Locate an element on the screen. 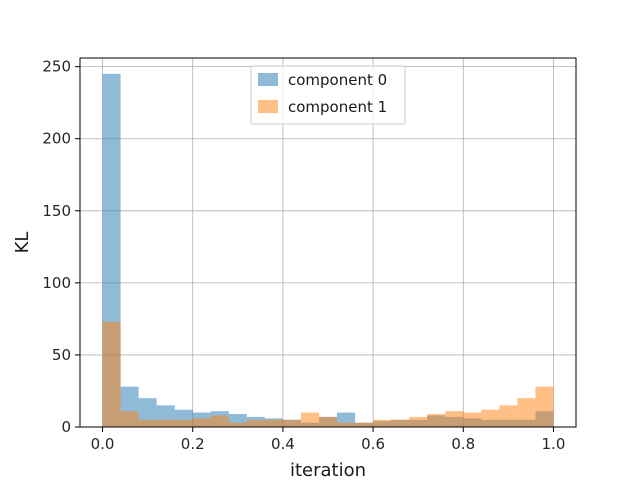 This screenshot has height=480, width=640. legend-label-component-0: component 0 is located at coordinates (337, 80).